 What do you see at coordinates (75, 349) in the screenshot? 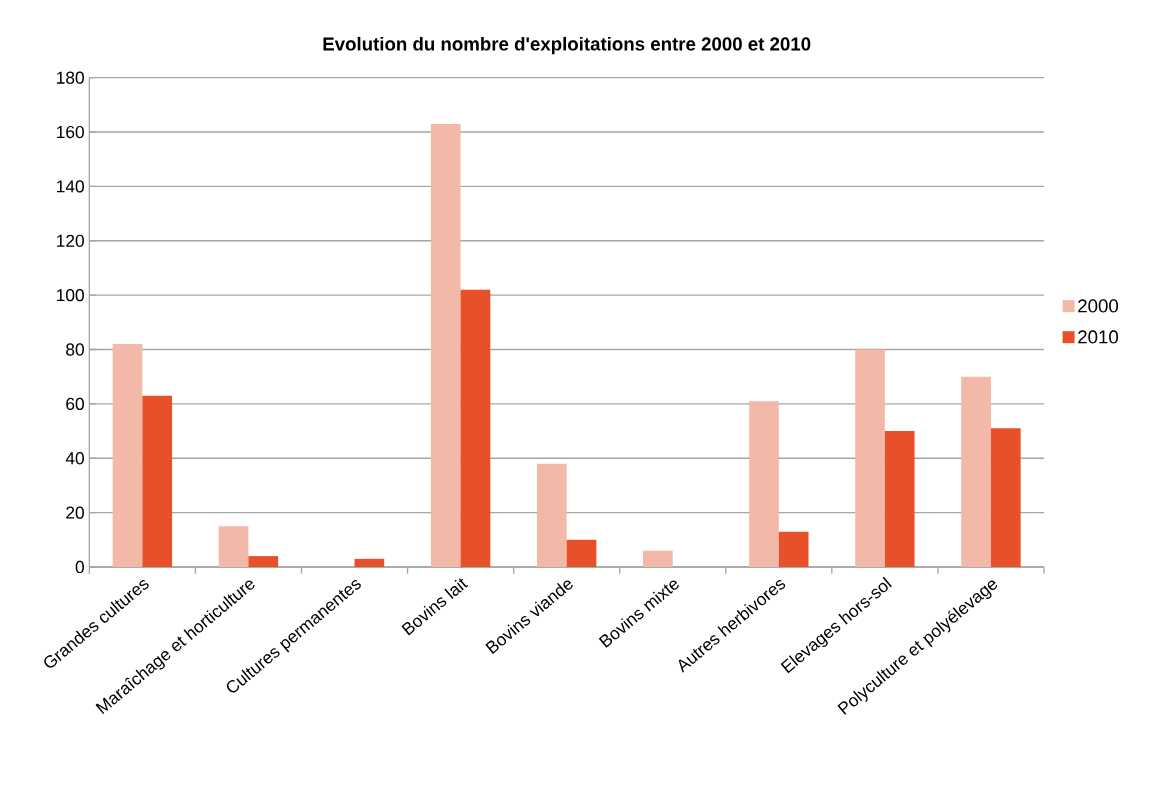
I see `y-tick-label: 80` at bounding box center [75, 349].